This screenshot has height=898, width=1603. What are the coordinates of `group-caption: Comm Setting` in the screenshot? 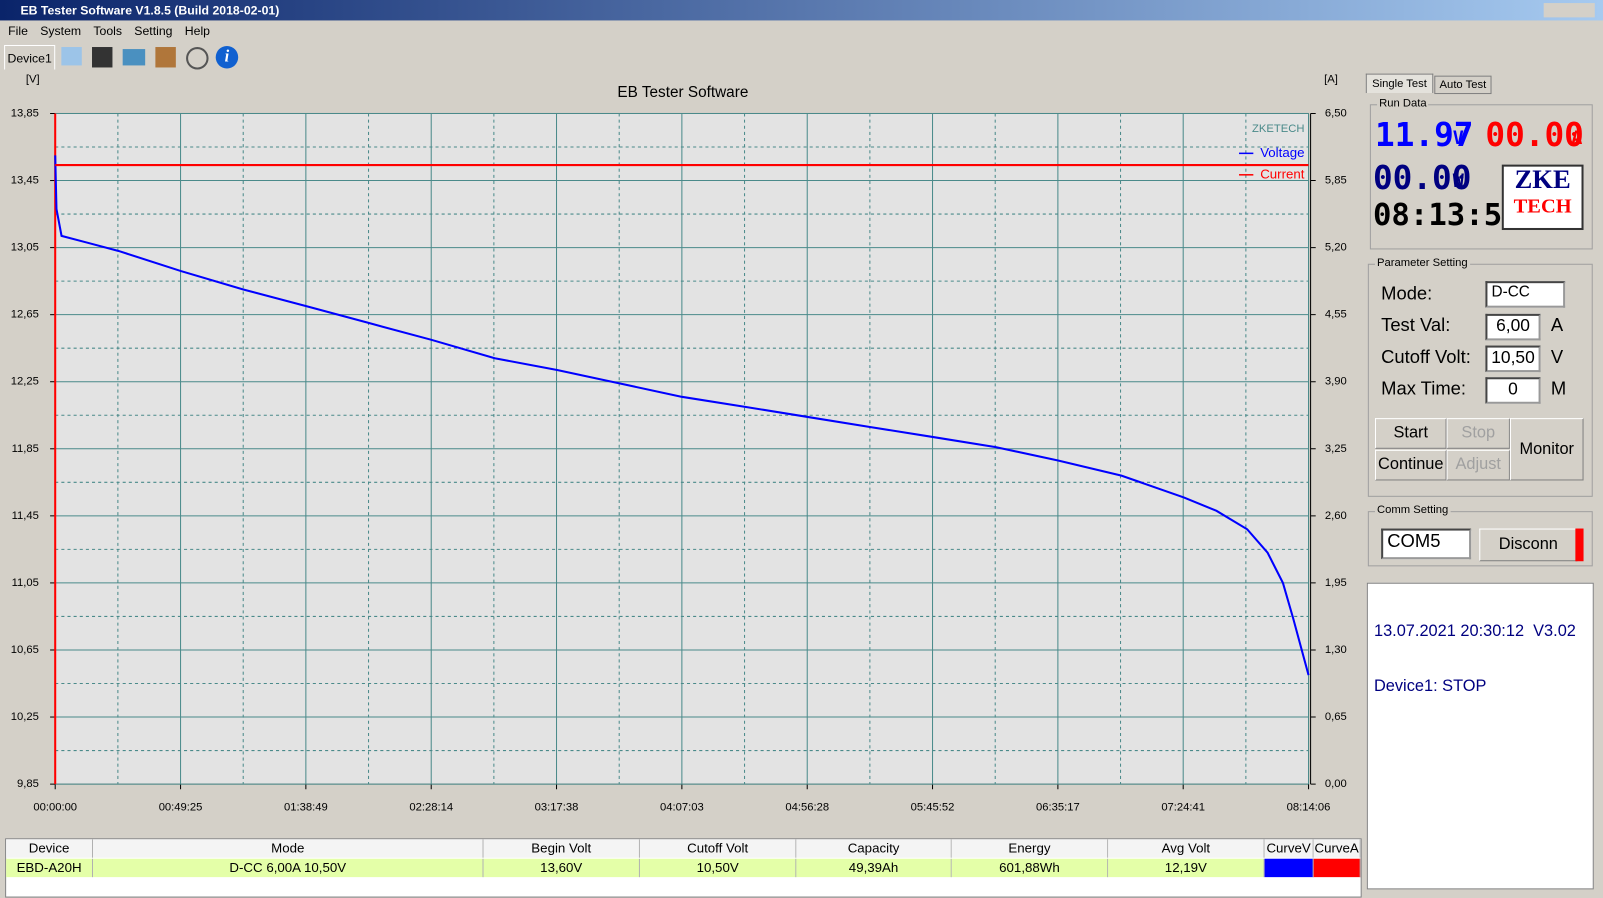 It's located at (1412, 510).